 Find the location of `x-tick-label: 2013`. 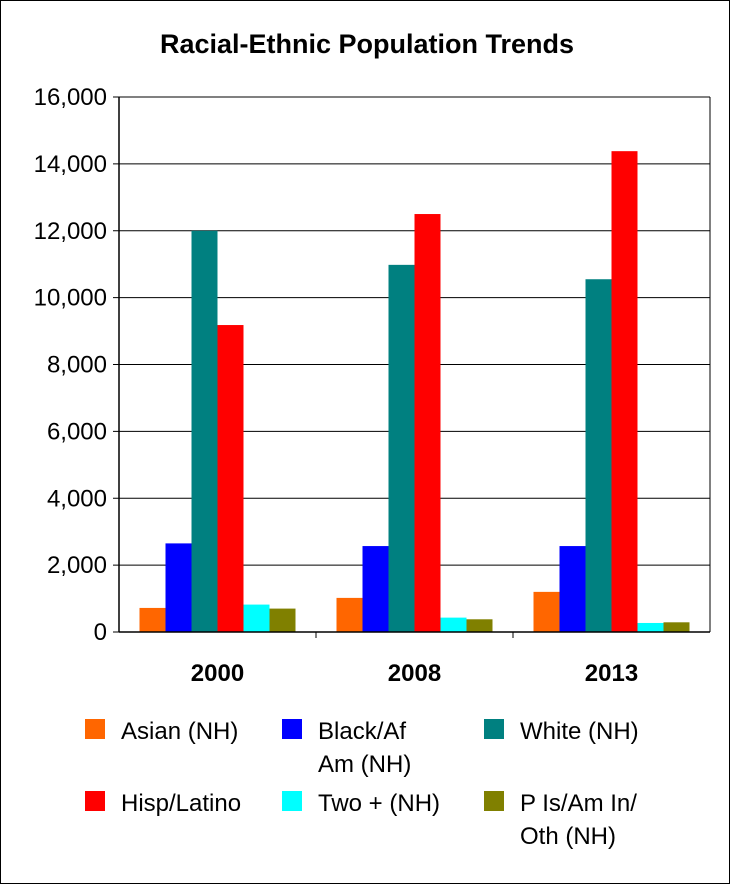

x-tick-label: 2013 is located at coordinates (611, 673).